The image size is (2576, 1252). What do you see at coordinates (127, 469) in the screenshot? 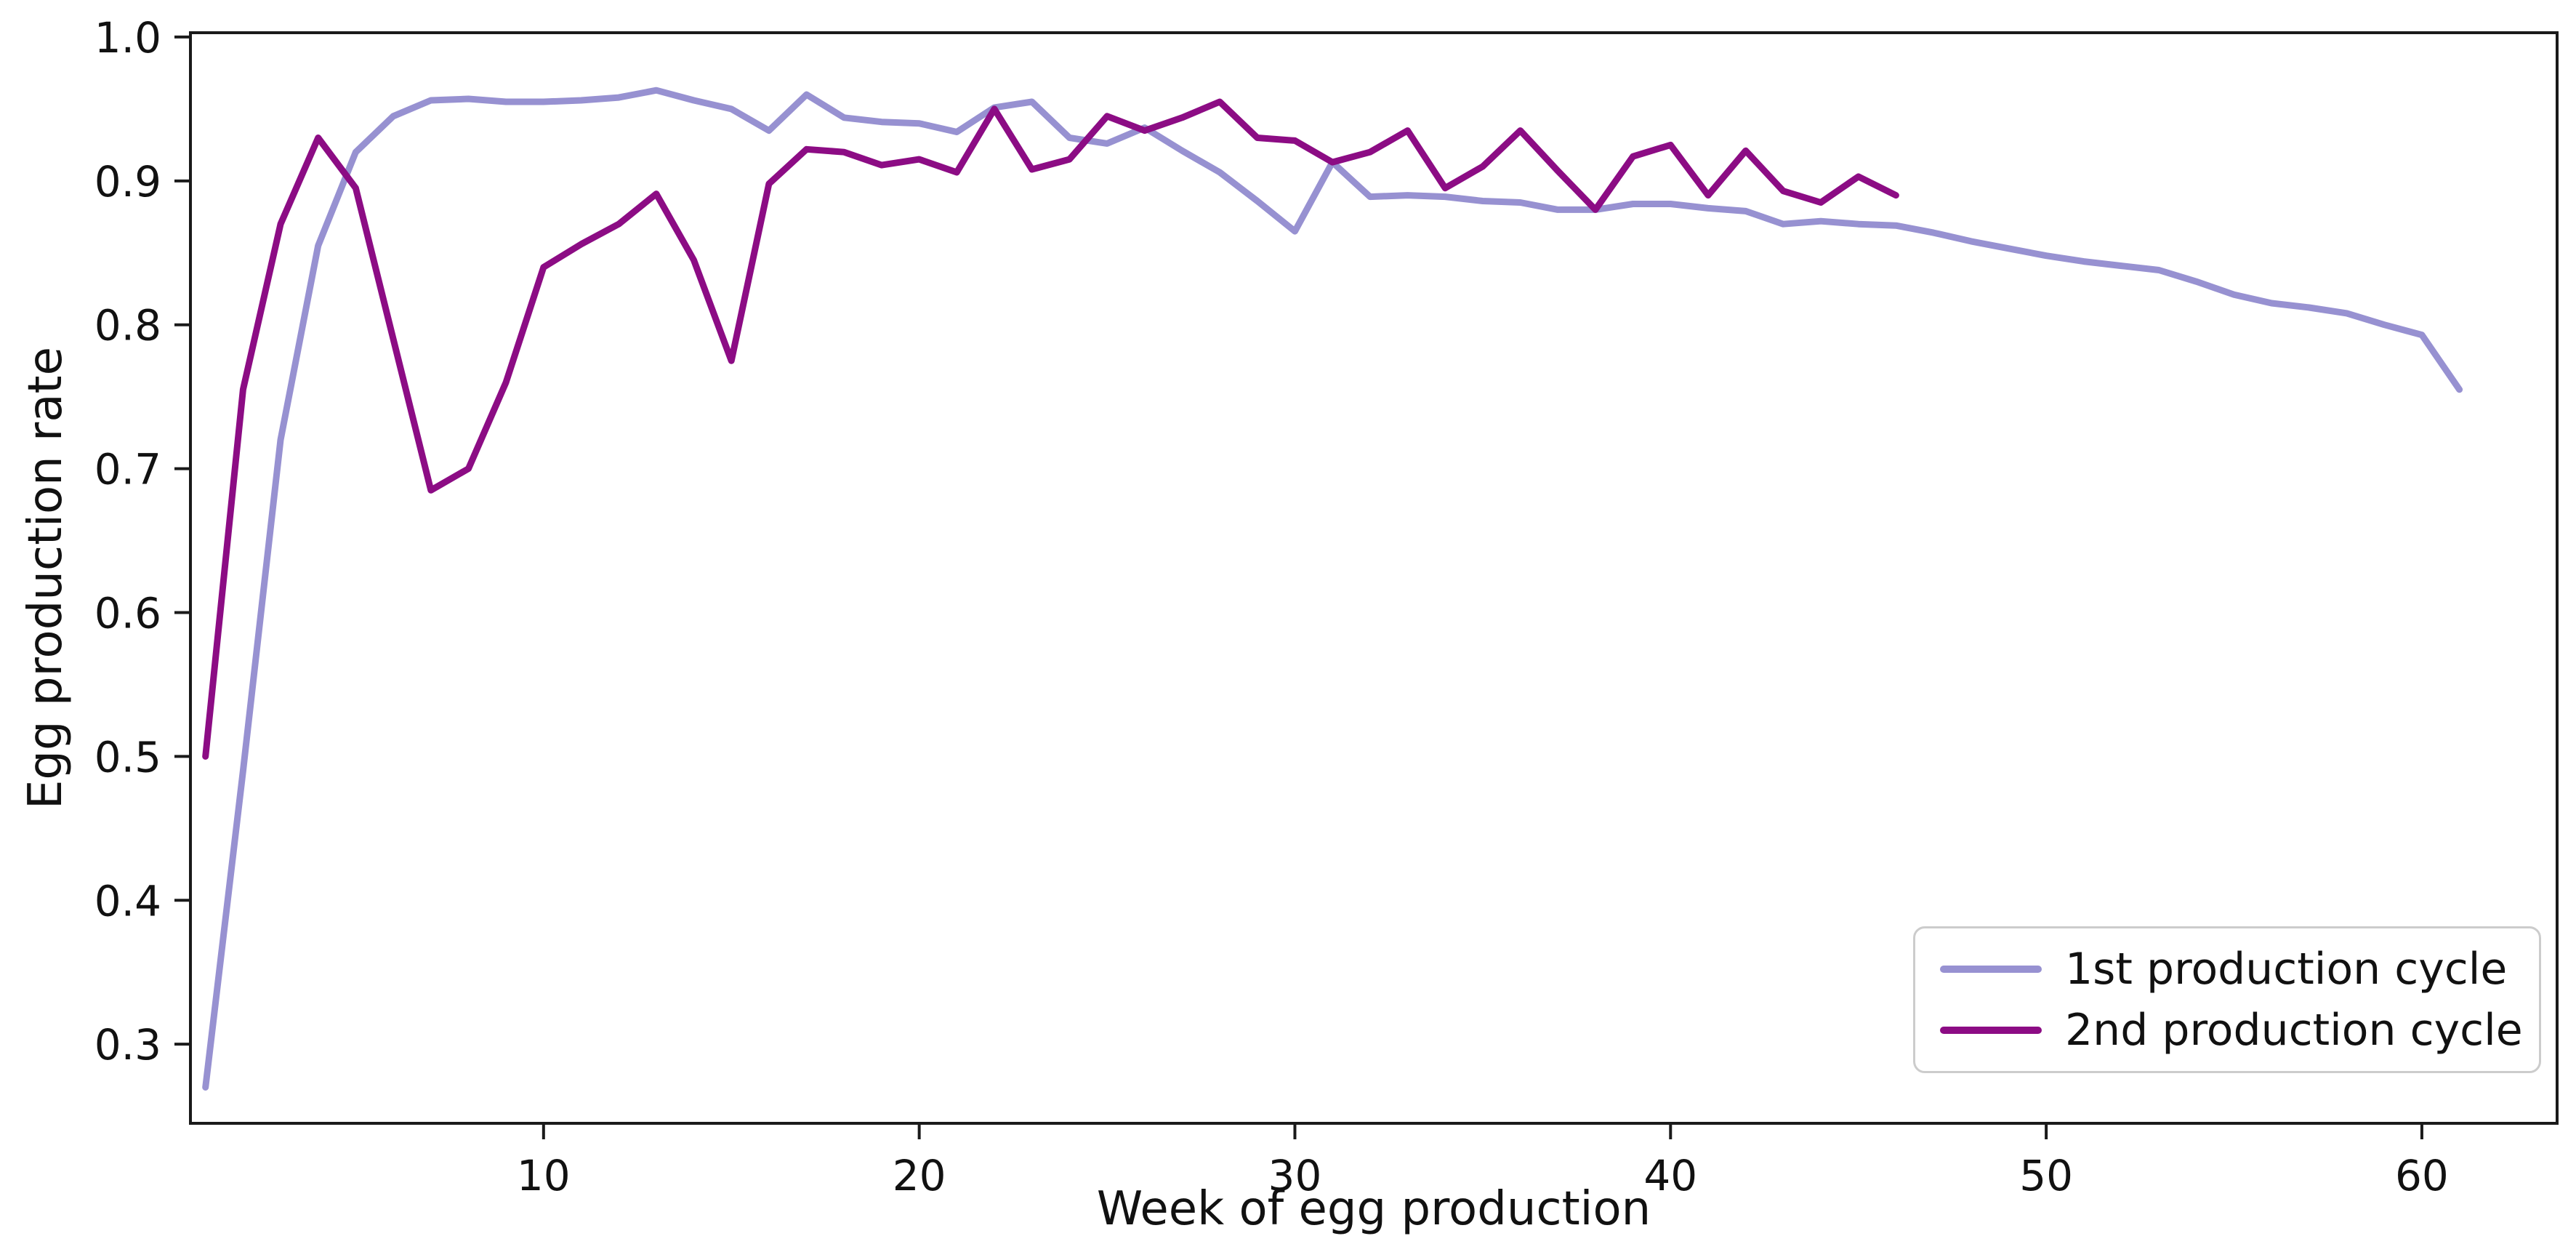
I see `y-tick-label: 0.7` at bounding box center [127, 469].